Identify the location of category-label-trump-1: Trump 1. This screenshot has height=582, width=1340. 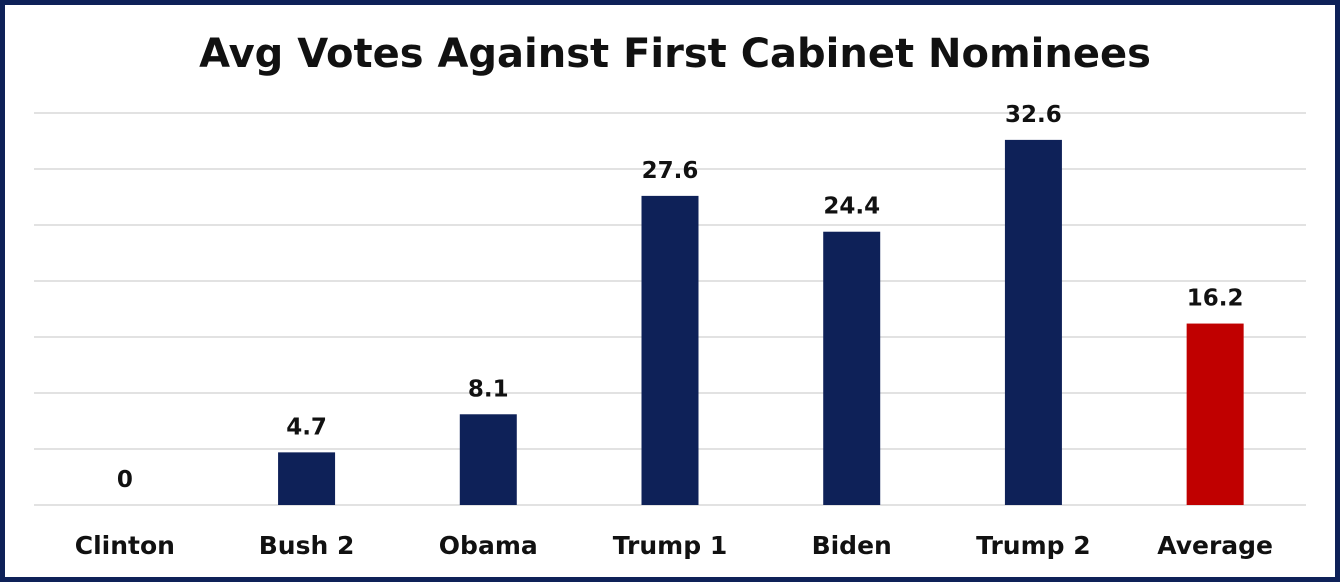
(670, 545).